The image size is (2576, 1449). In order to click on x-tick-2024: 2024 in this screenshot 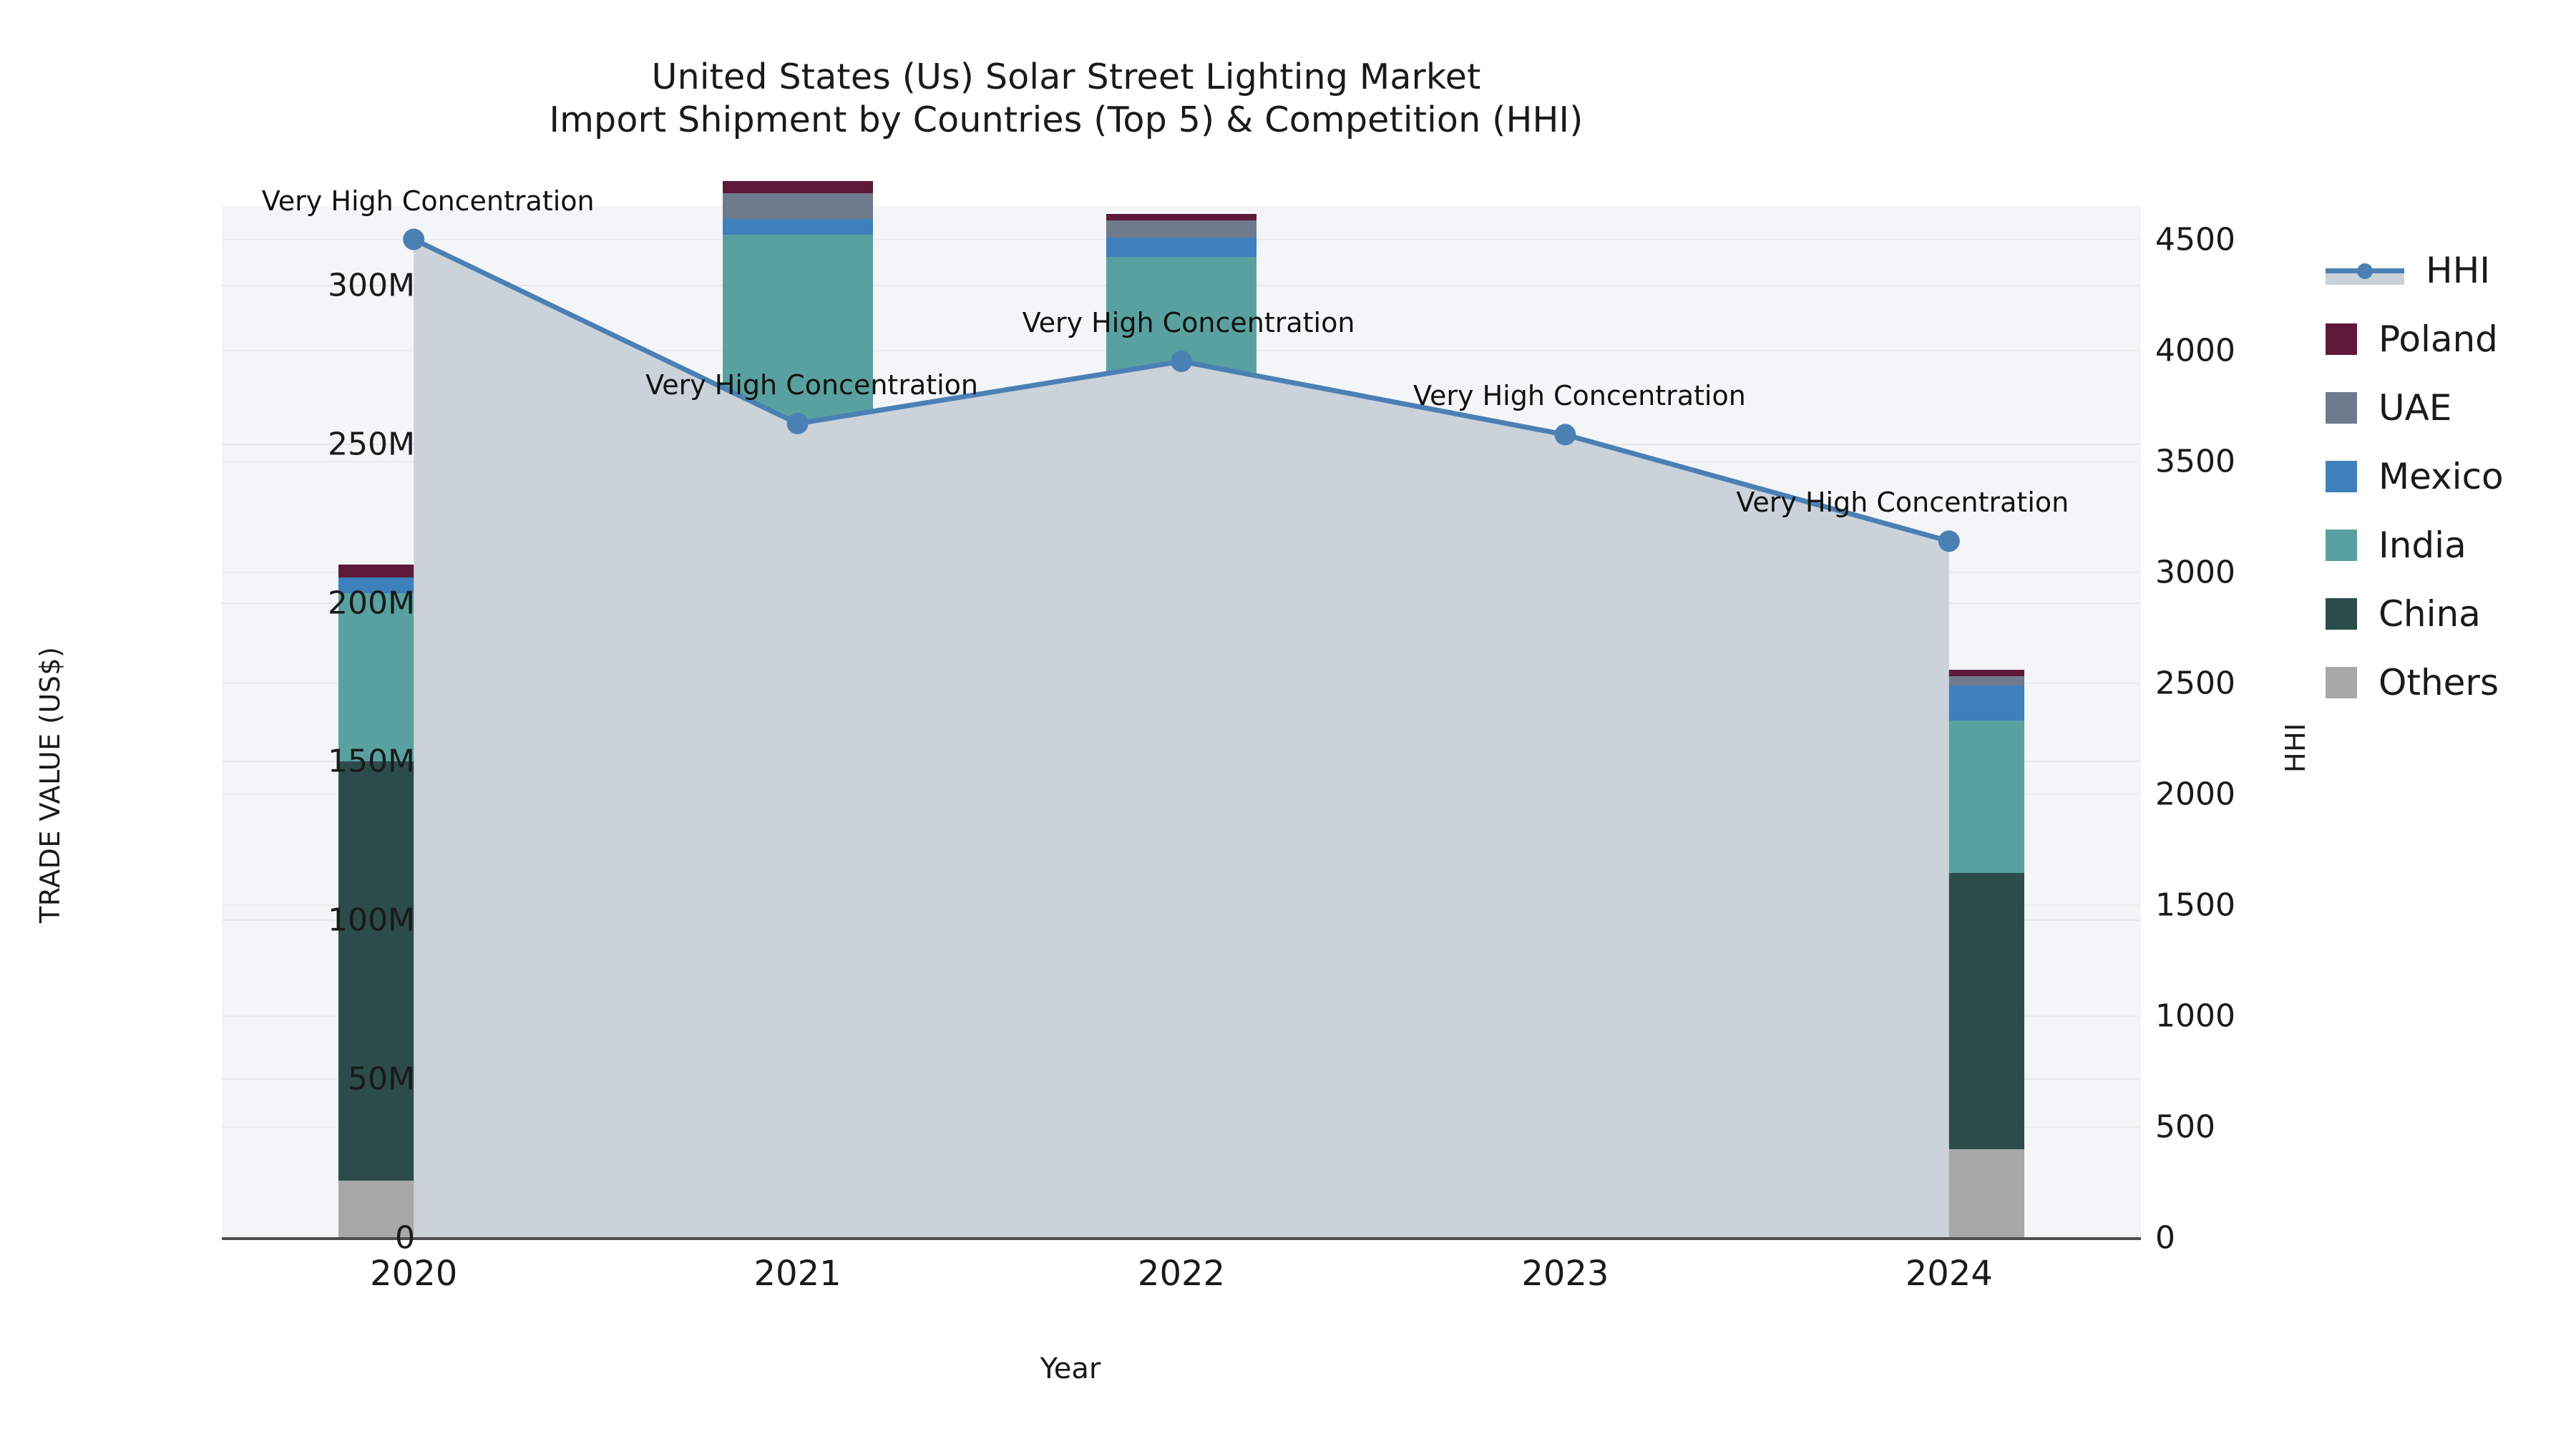, I will do `click(1949, 1274)`.